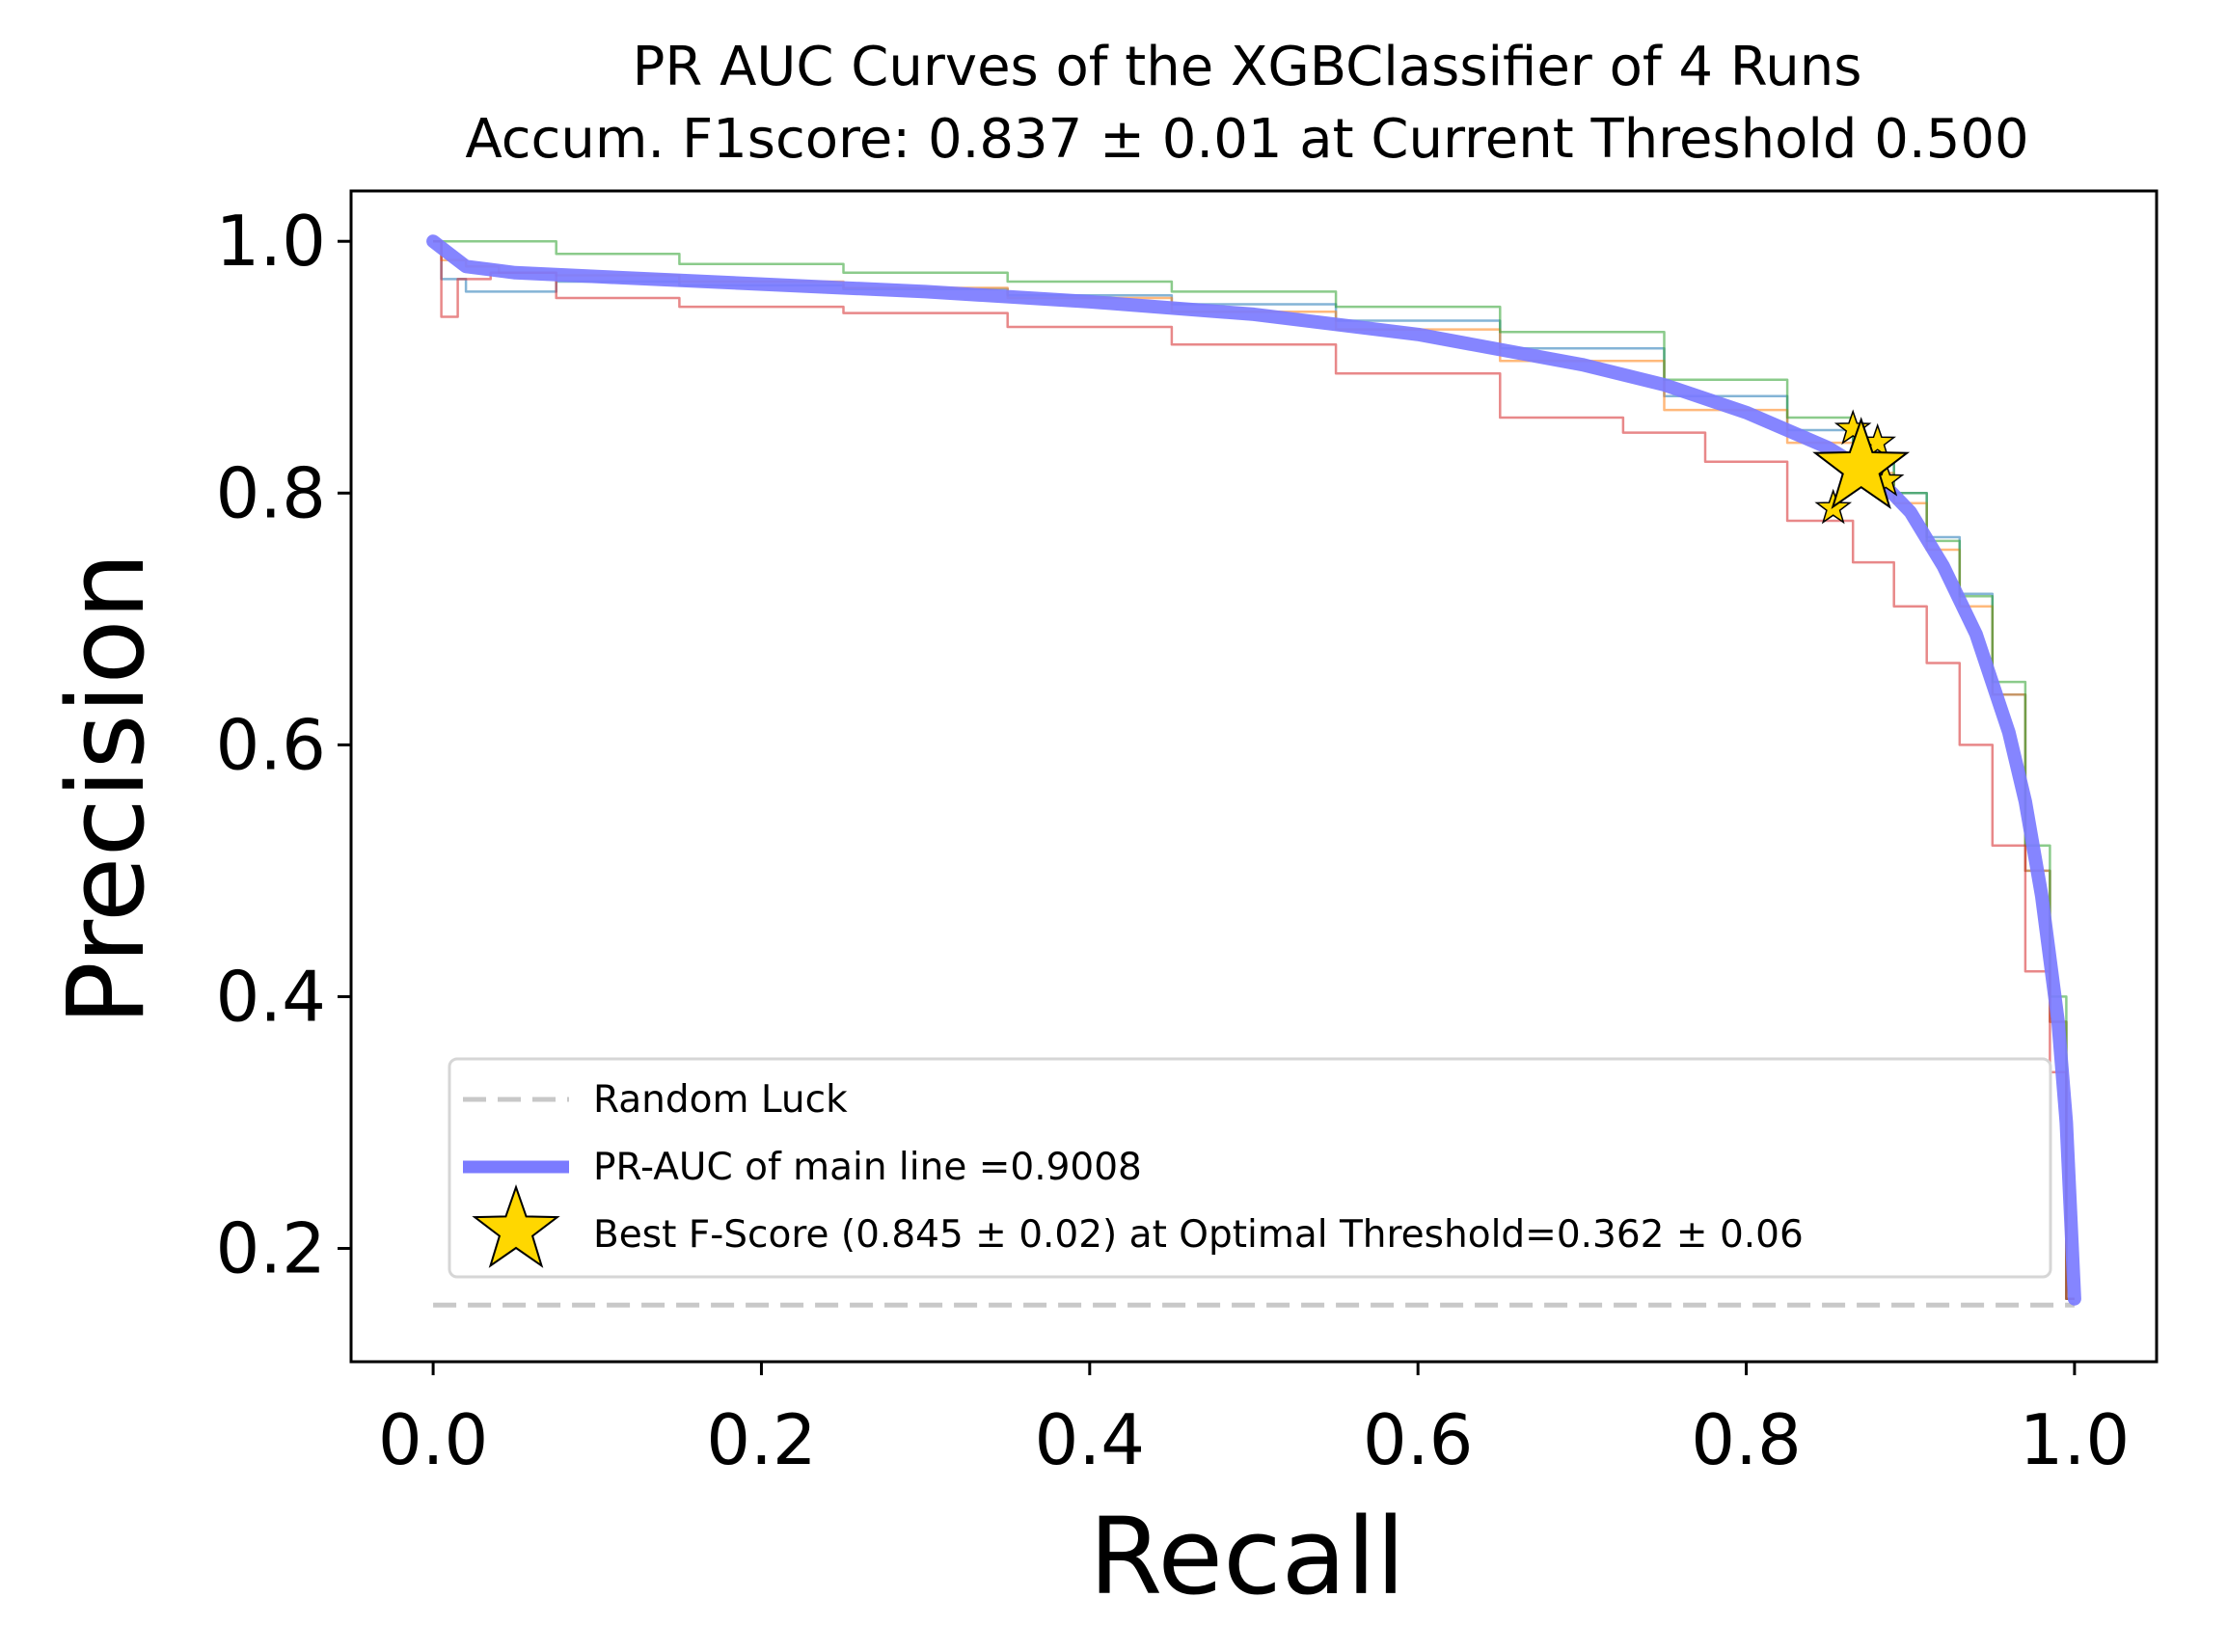  I want to click on x-axis-ticks: 0.0 0.2 0.4 0.6 0.8 1.0, so click(1254, 1421).